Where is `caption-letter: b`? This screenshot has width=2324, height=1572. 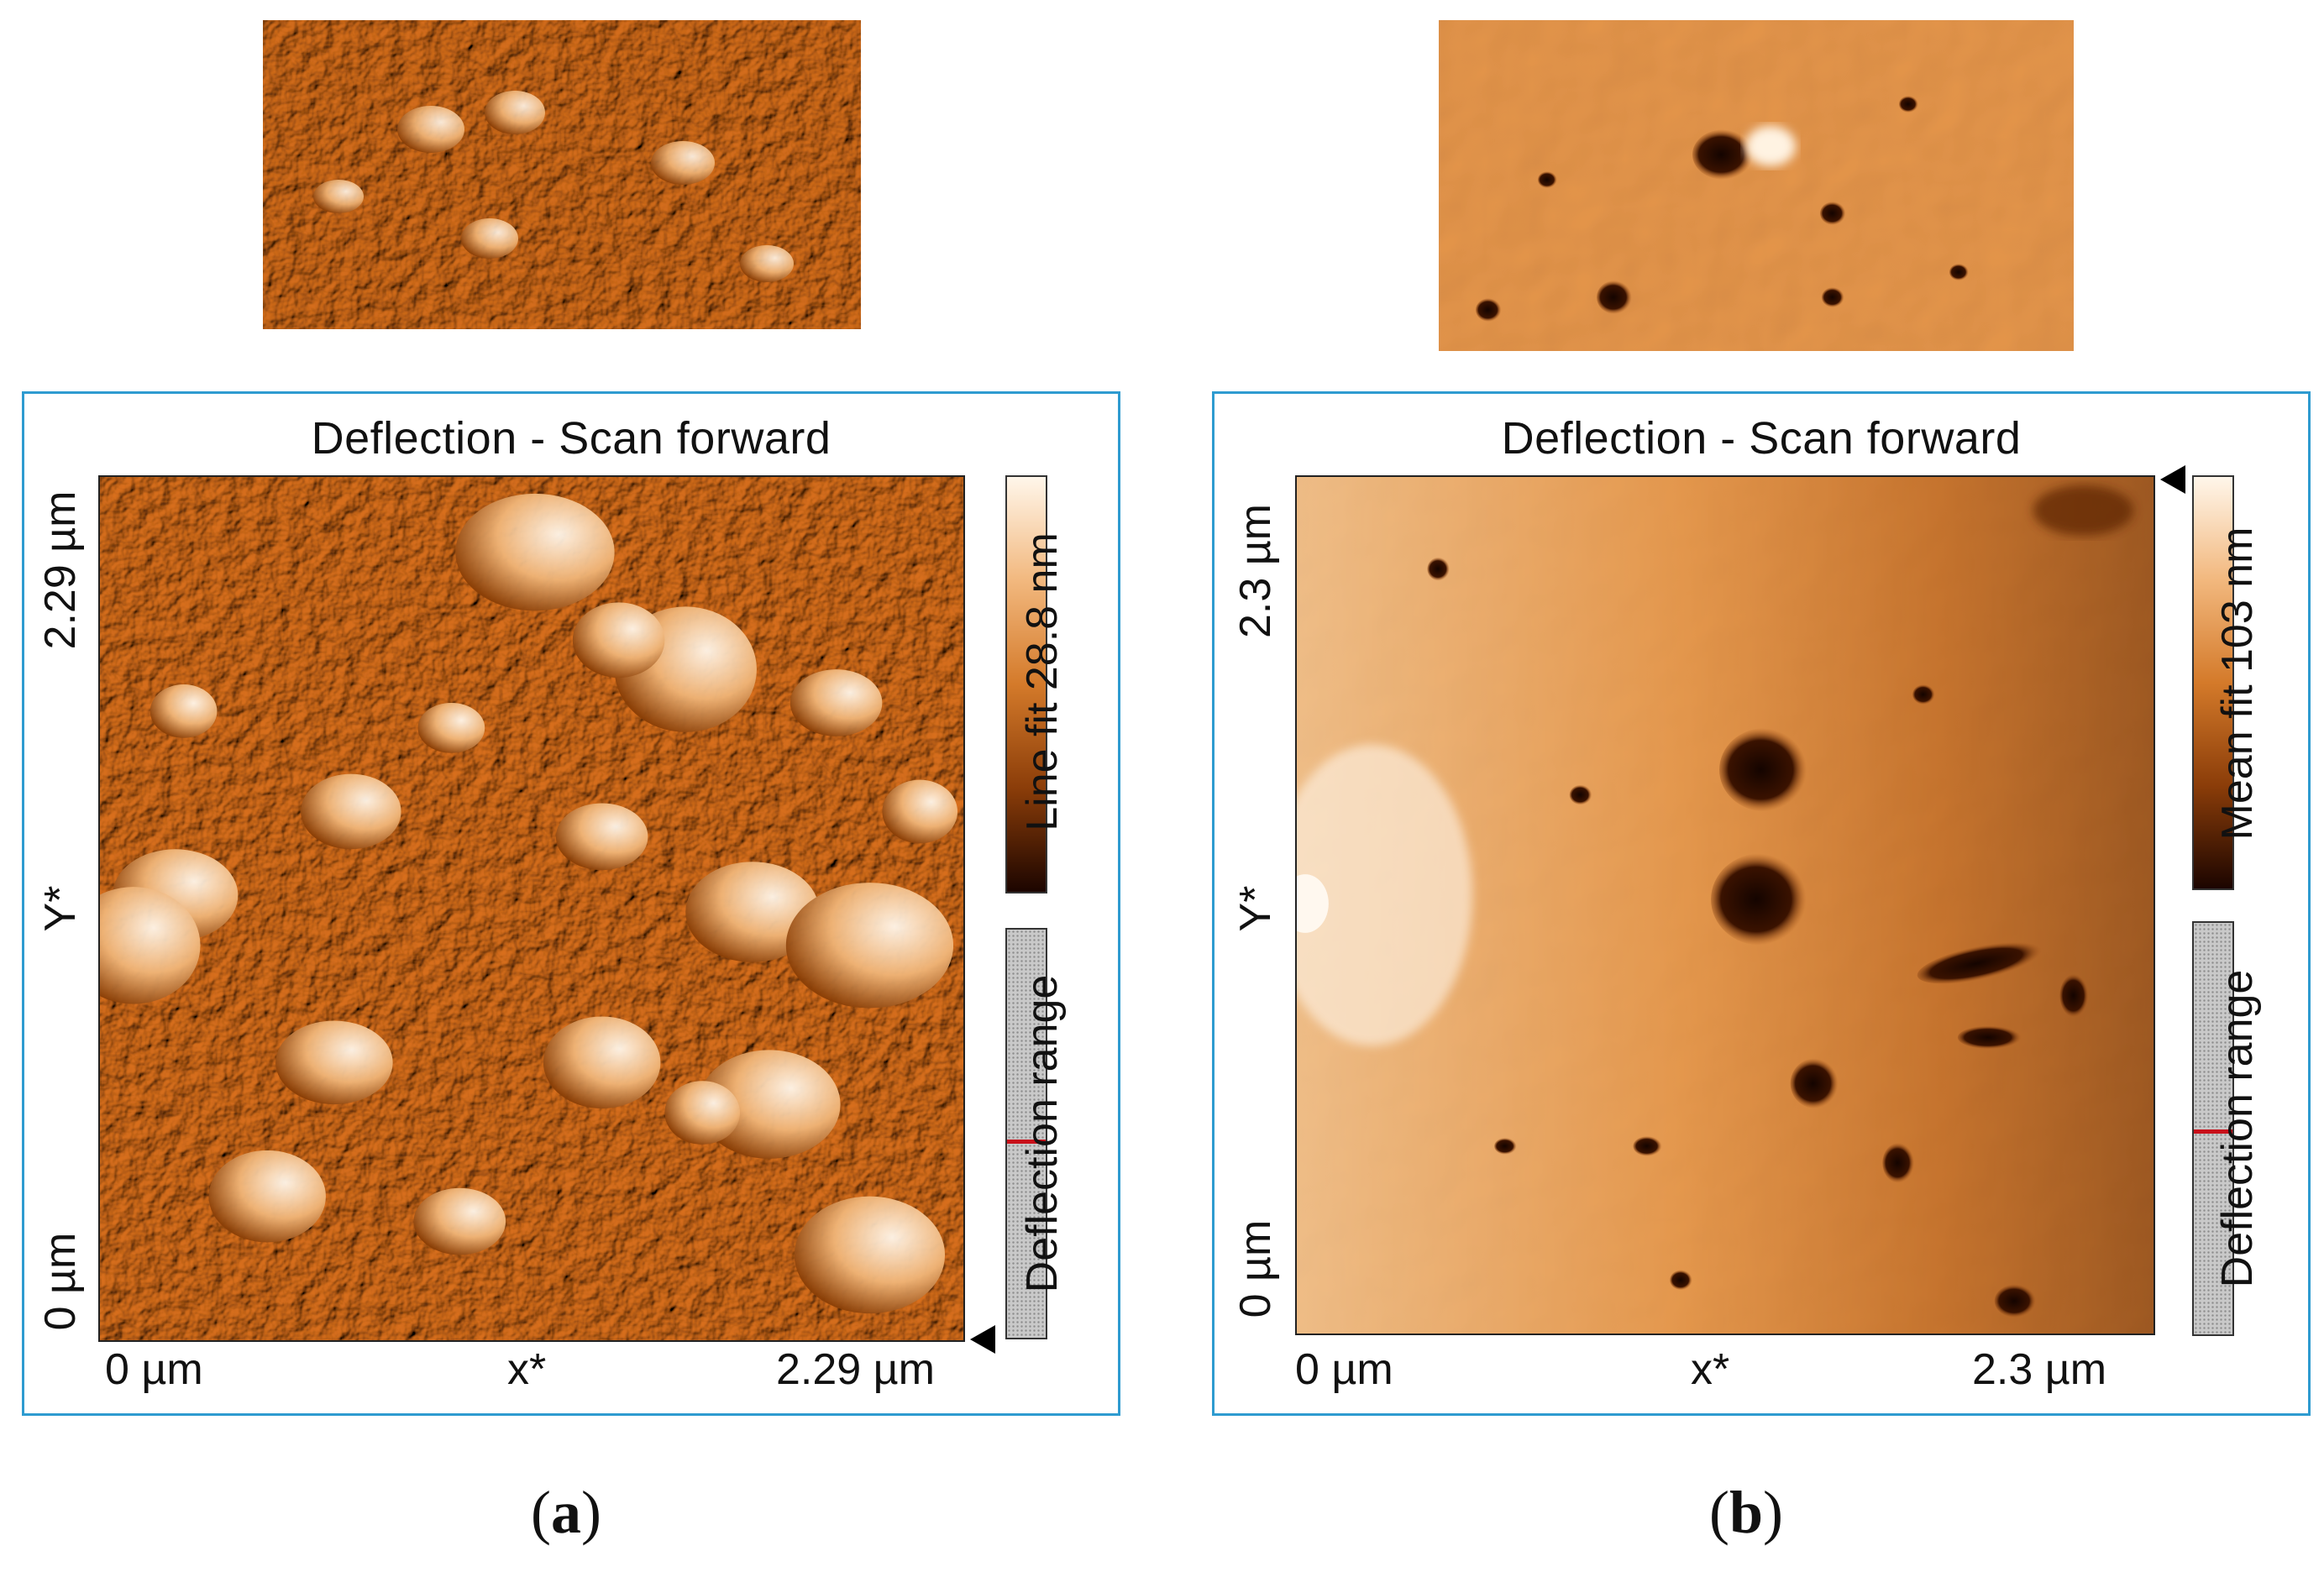
caption-letter: b is located at coordinates (1746, 1512).